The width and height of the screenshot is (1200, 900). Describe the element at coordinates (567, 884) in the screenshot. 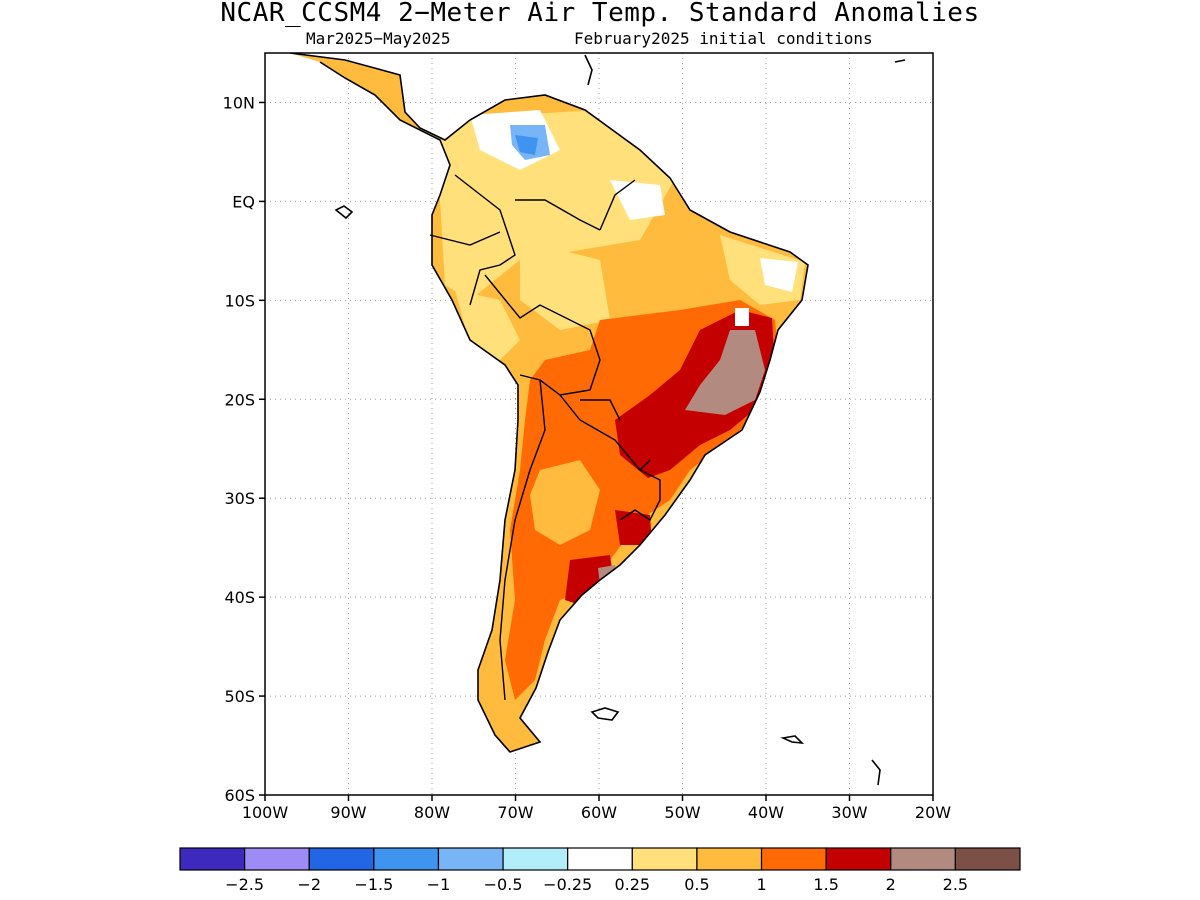

I see `colorbar-label: −0.25` at that location.